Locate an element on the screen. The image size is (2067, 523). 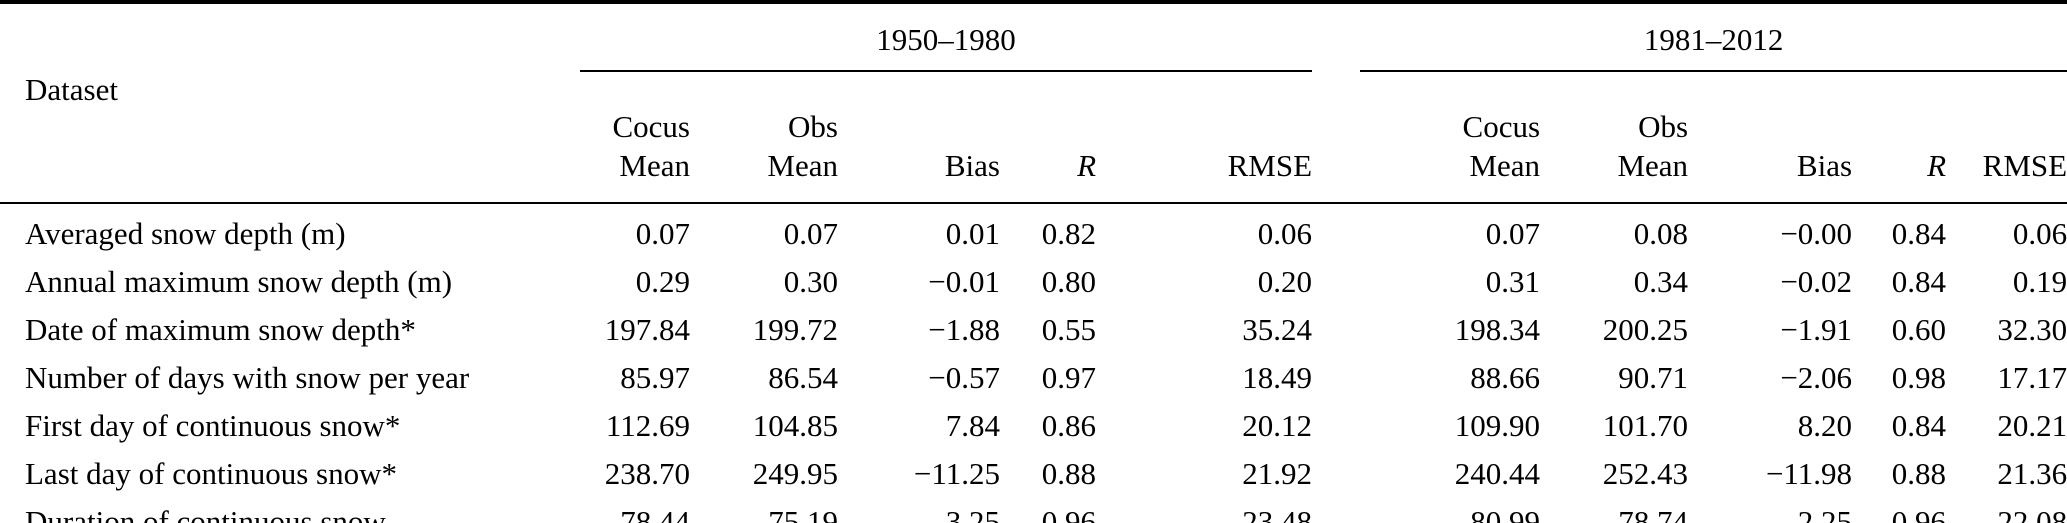
cell-p2-rmse: 22.08 is located at coordinates (2032, 513).